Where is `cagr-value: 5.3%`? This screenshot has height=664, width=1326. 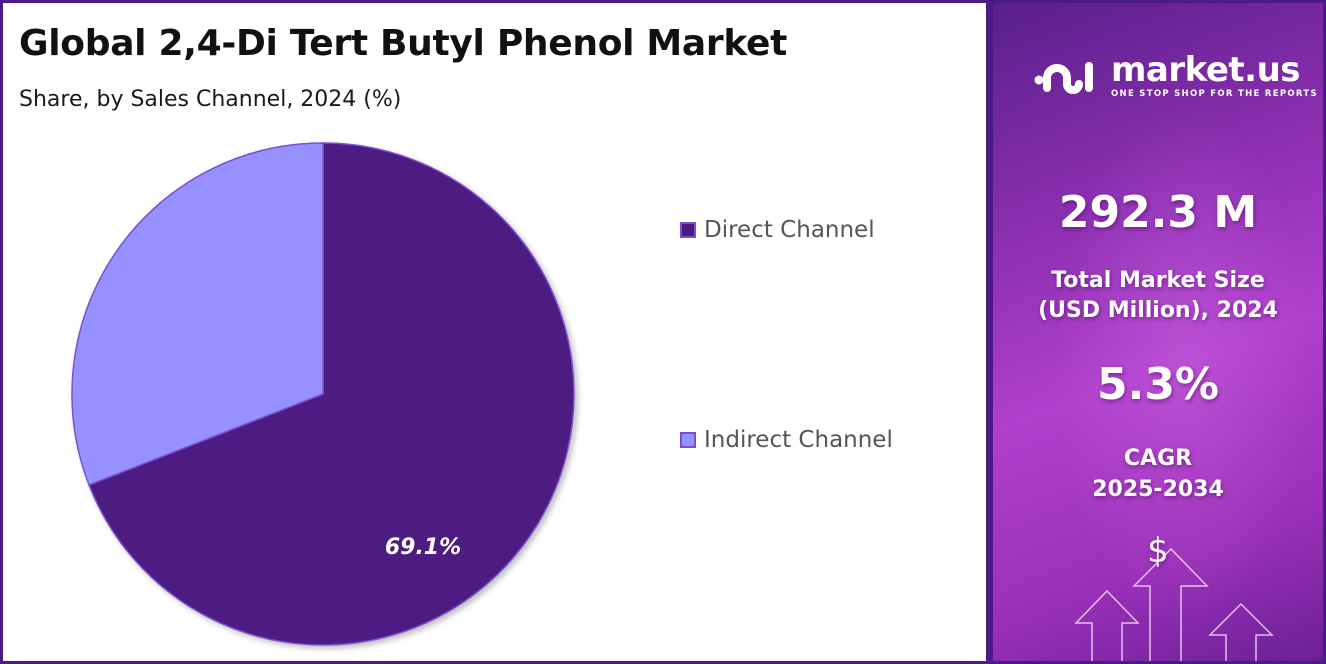 cagr-value: 5.3% is located at coordinates (1158, 384).